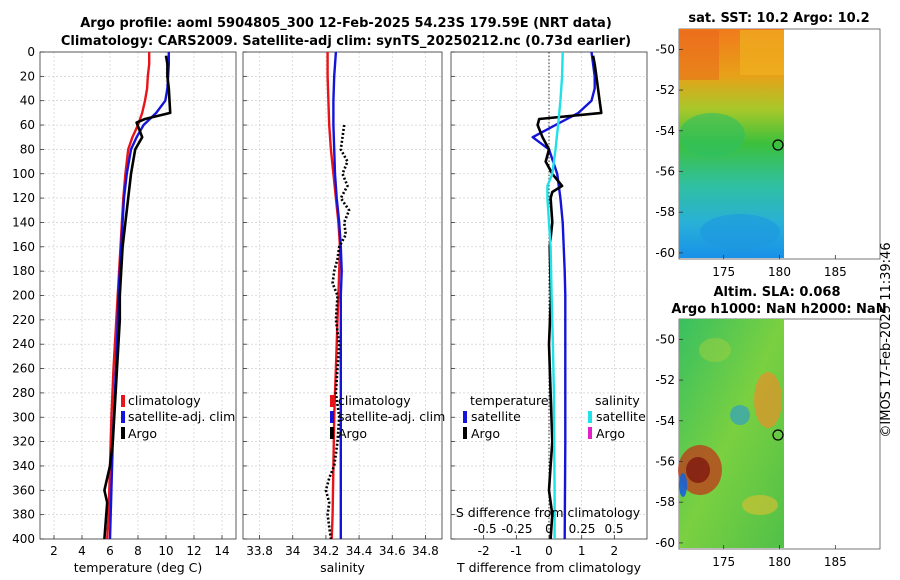 The image size is (900, 580). What do you see at coordinates (27, 101) in the screenshot?
I see `y-tick-label: 40` at bounding box center [27, 101].